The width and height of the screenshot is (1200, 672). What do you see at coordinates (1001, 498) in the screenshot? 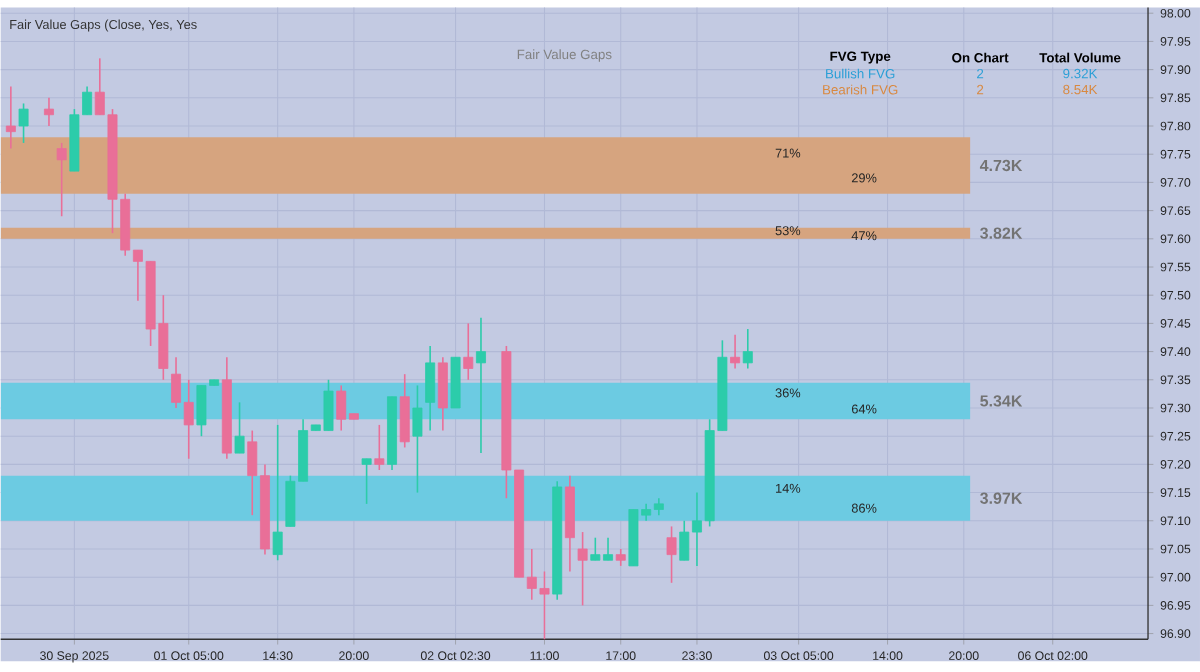
I see `band-label: 3.97K` at bounding box center [1001, 498].